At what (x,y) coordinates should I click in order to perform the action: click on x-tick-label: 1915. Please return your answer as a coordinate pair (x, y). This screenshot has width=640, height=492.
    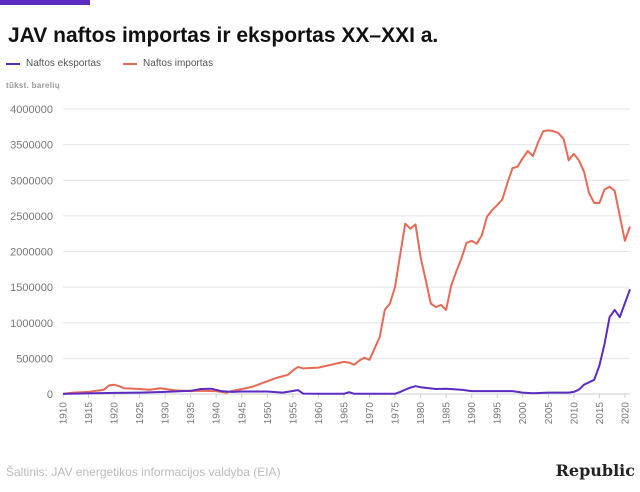
    Looking at the image, I should click on (89, 413).